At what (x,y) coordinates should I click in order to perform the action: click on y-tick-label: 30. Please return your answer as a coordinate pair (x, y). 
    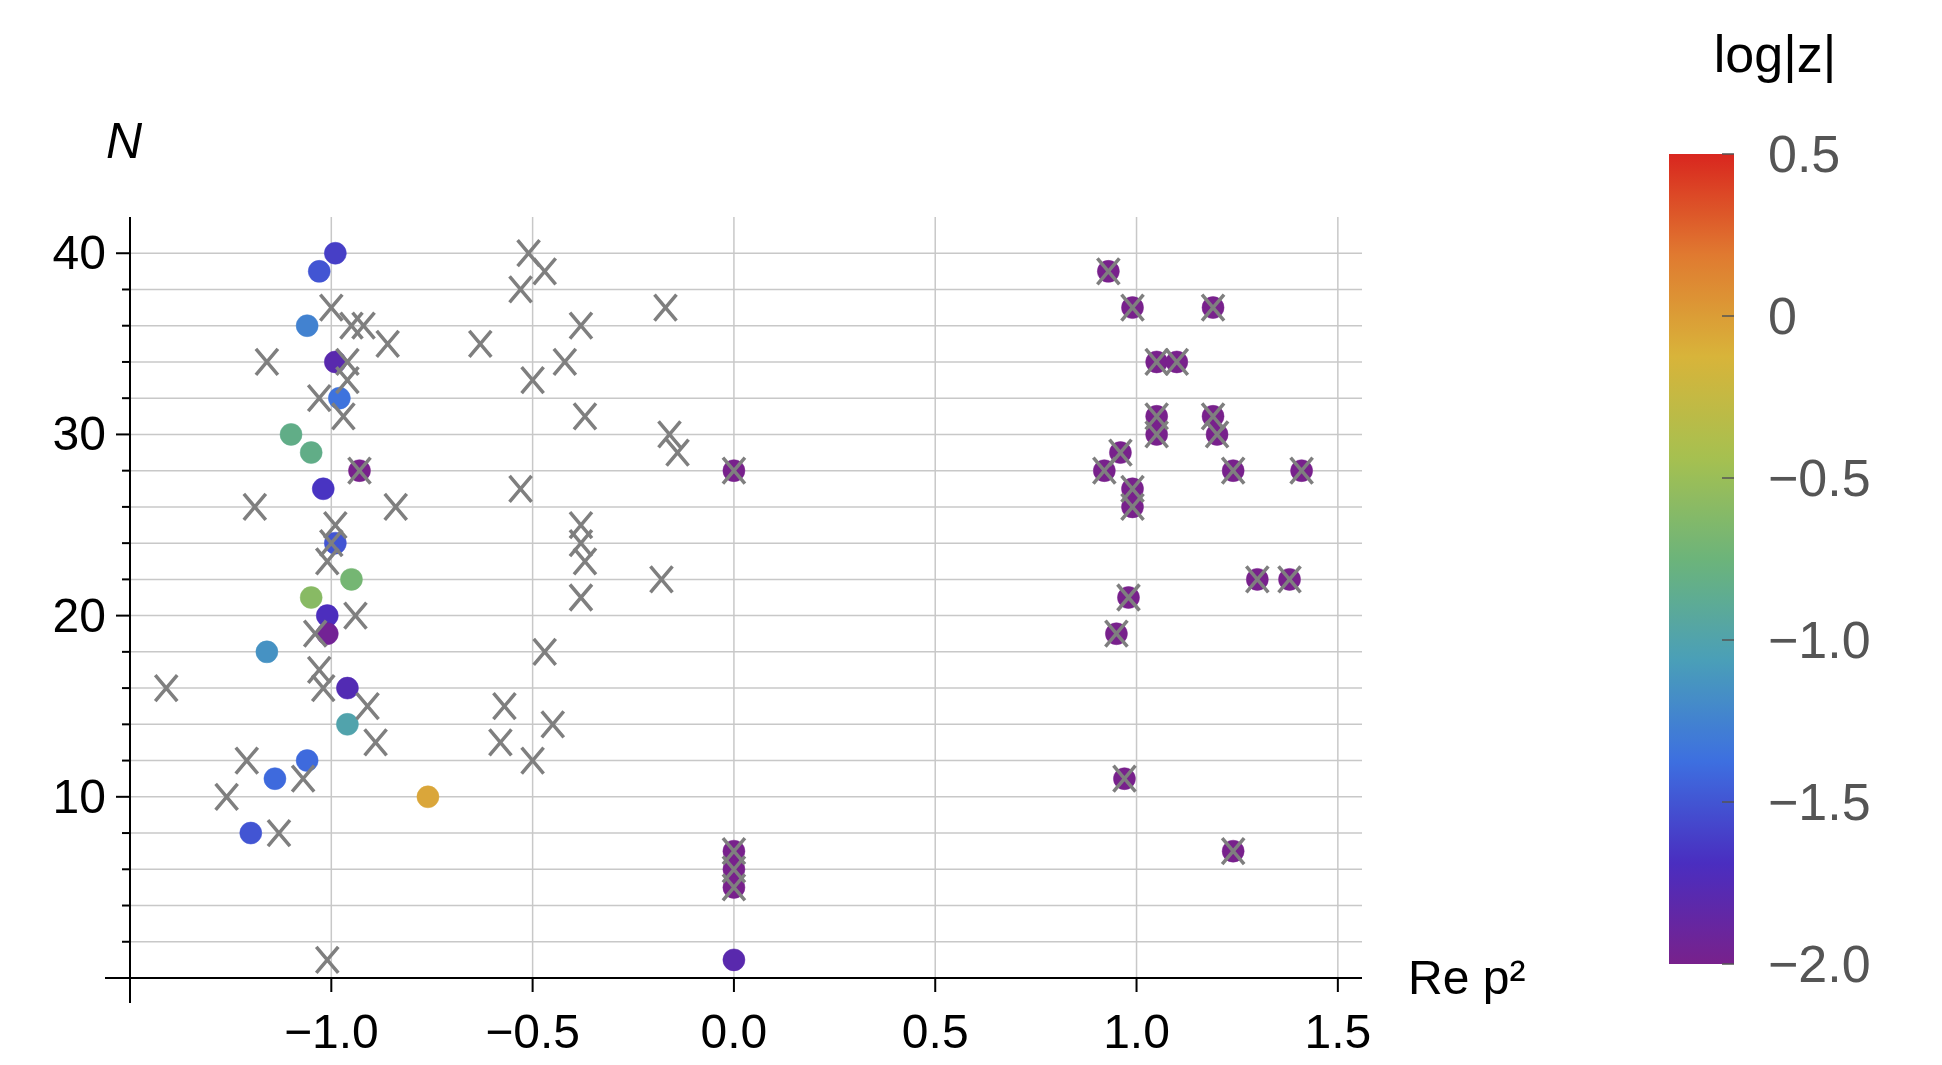
    Looking at the image, I should click on (79, 434).